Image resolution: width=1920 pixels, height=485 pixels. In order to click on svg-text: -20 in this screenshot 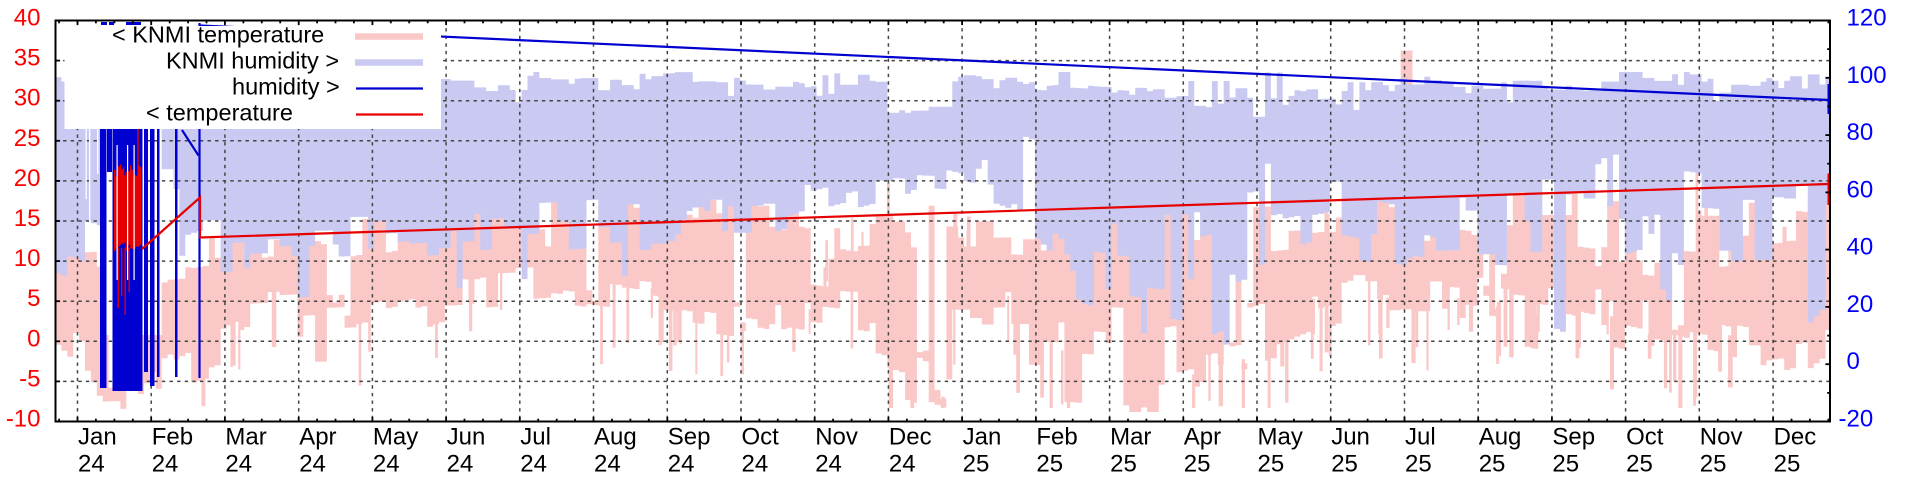, I will do `click(1856, 419)`.